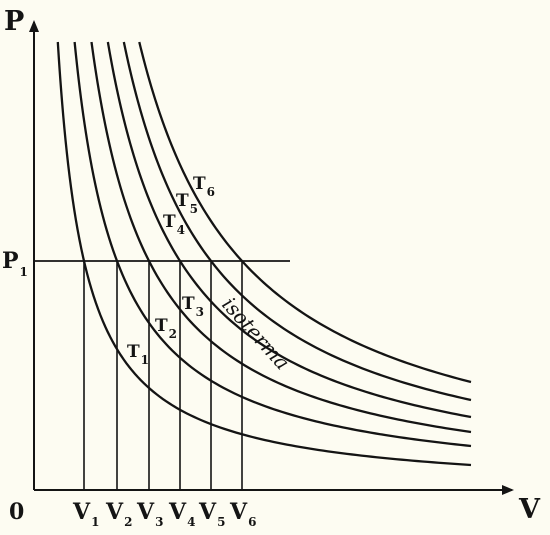 This screenshot has width=550, height=535. I want to click on volume-label-1: V1, so click(85, 514).